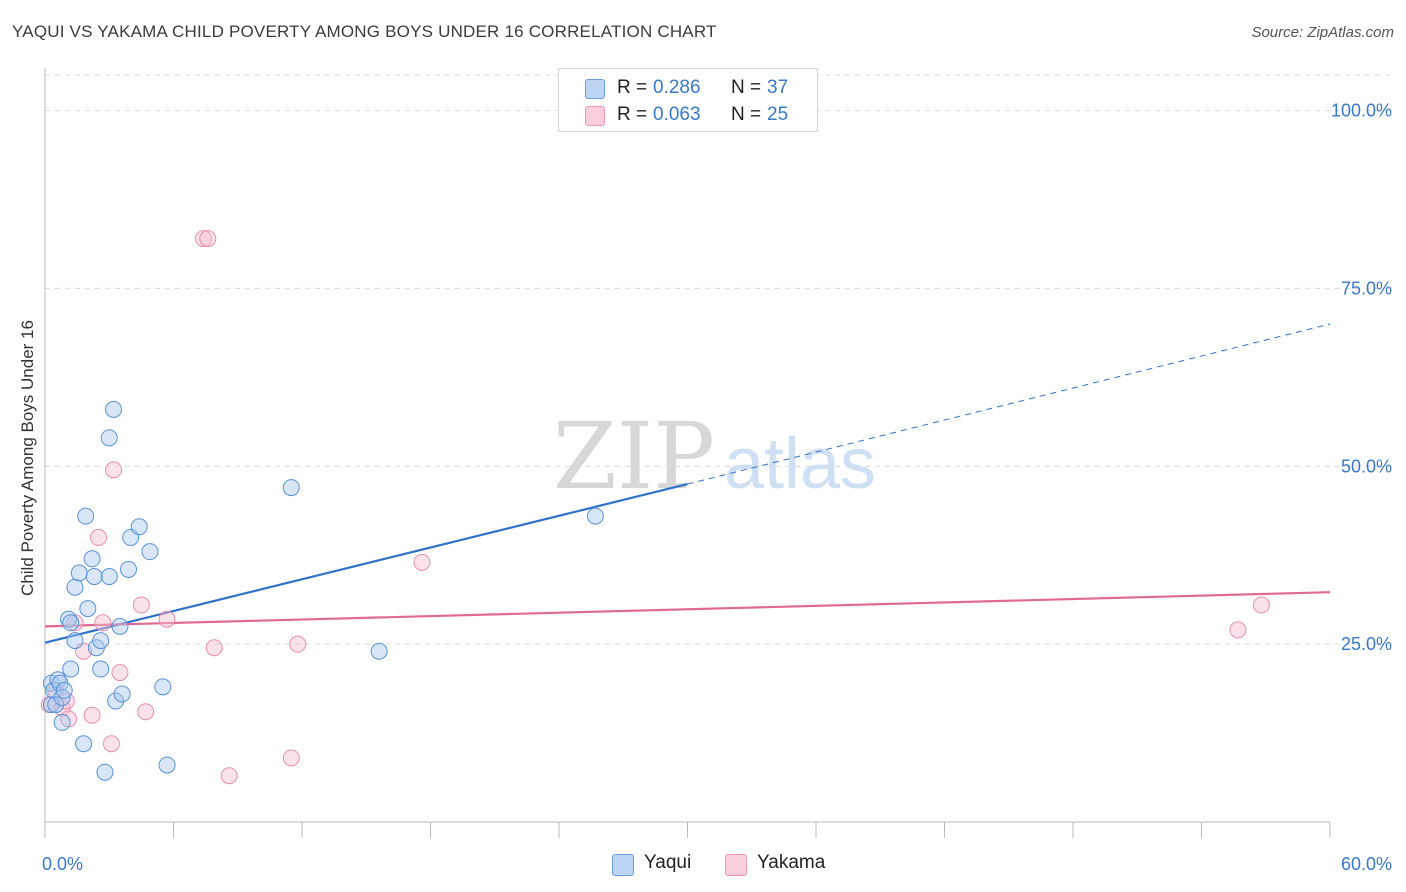  What do you see at coordinates (800, 464) in the screenshot?
I see `watermark-atlas: atlas` at bounding box center [800, 464].